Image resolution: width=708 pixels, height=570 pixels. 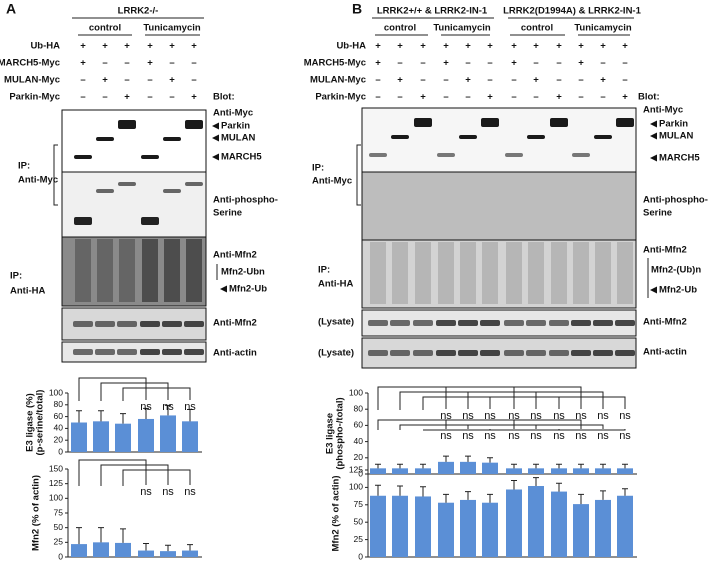 What do you see at coordinates (59, 527) in the screenshot?
I see `y-tick-label: 50` at bounding box center [59, 527].